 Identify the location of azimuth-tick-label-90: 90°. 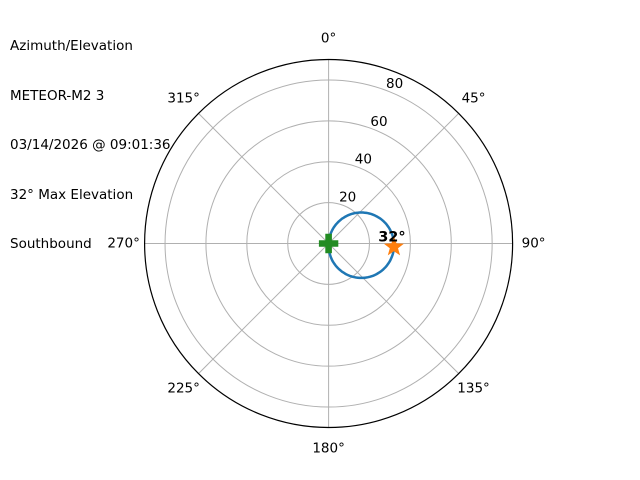
(534, 244).